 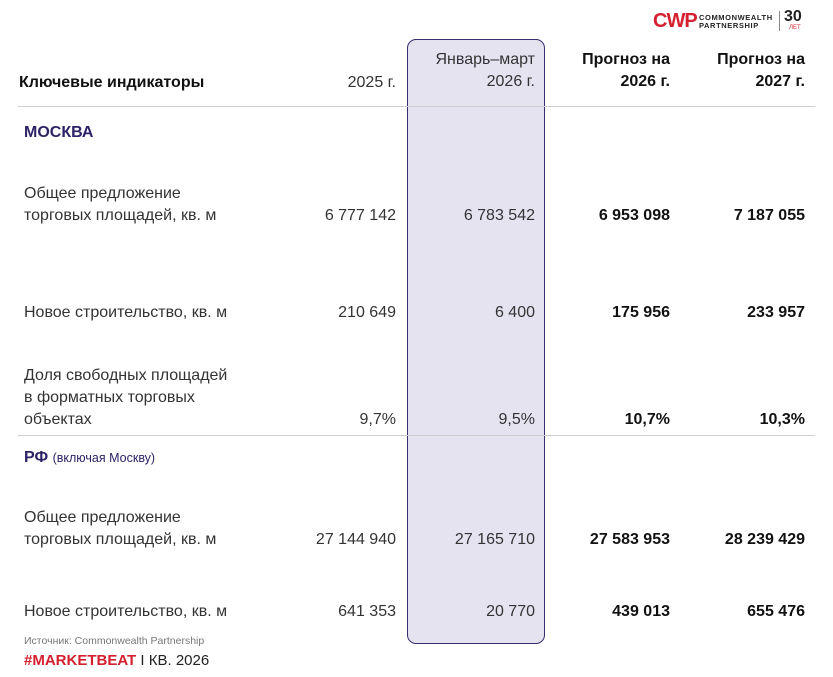 What do you see at coordinates (126, 611) in the screenshot?
I see `row-label-rf-new-construction: Новое строительство, кв. м` at bounding box center [126, 611].